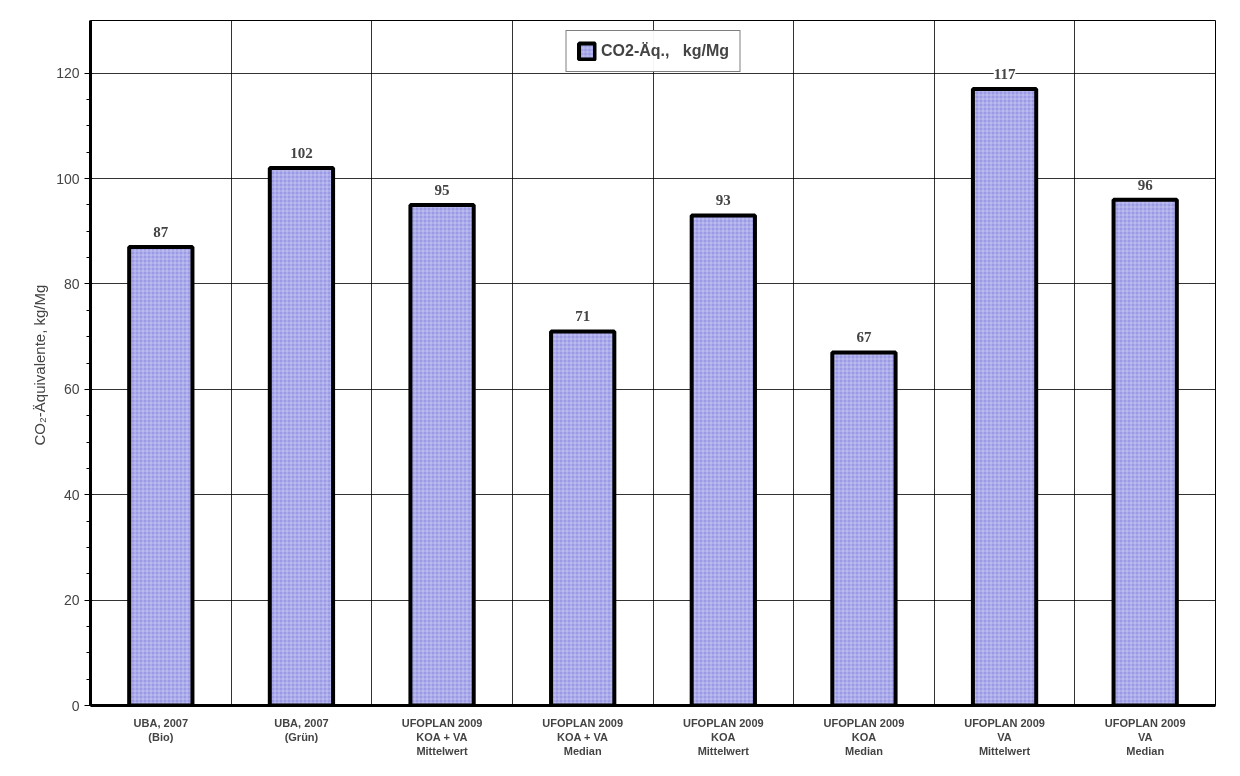 The image size is (1240, 776). Describe the element at coordinates (442, 189) in the screenshot. I see `data-label: 95` at that location.